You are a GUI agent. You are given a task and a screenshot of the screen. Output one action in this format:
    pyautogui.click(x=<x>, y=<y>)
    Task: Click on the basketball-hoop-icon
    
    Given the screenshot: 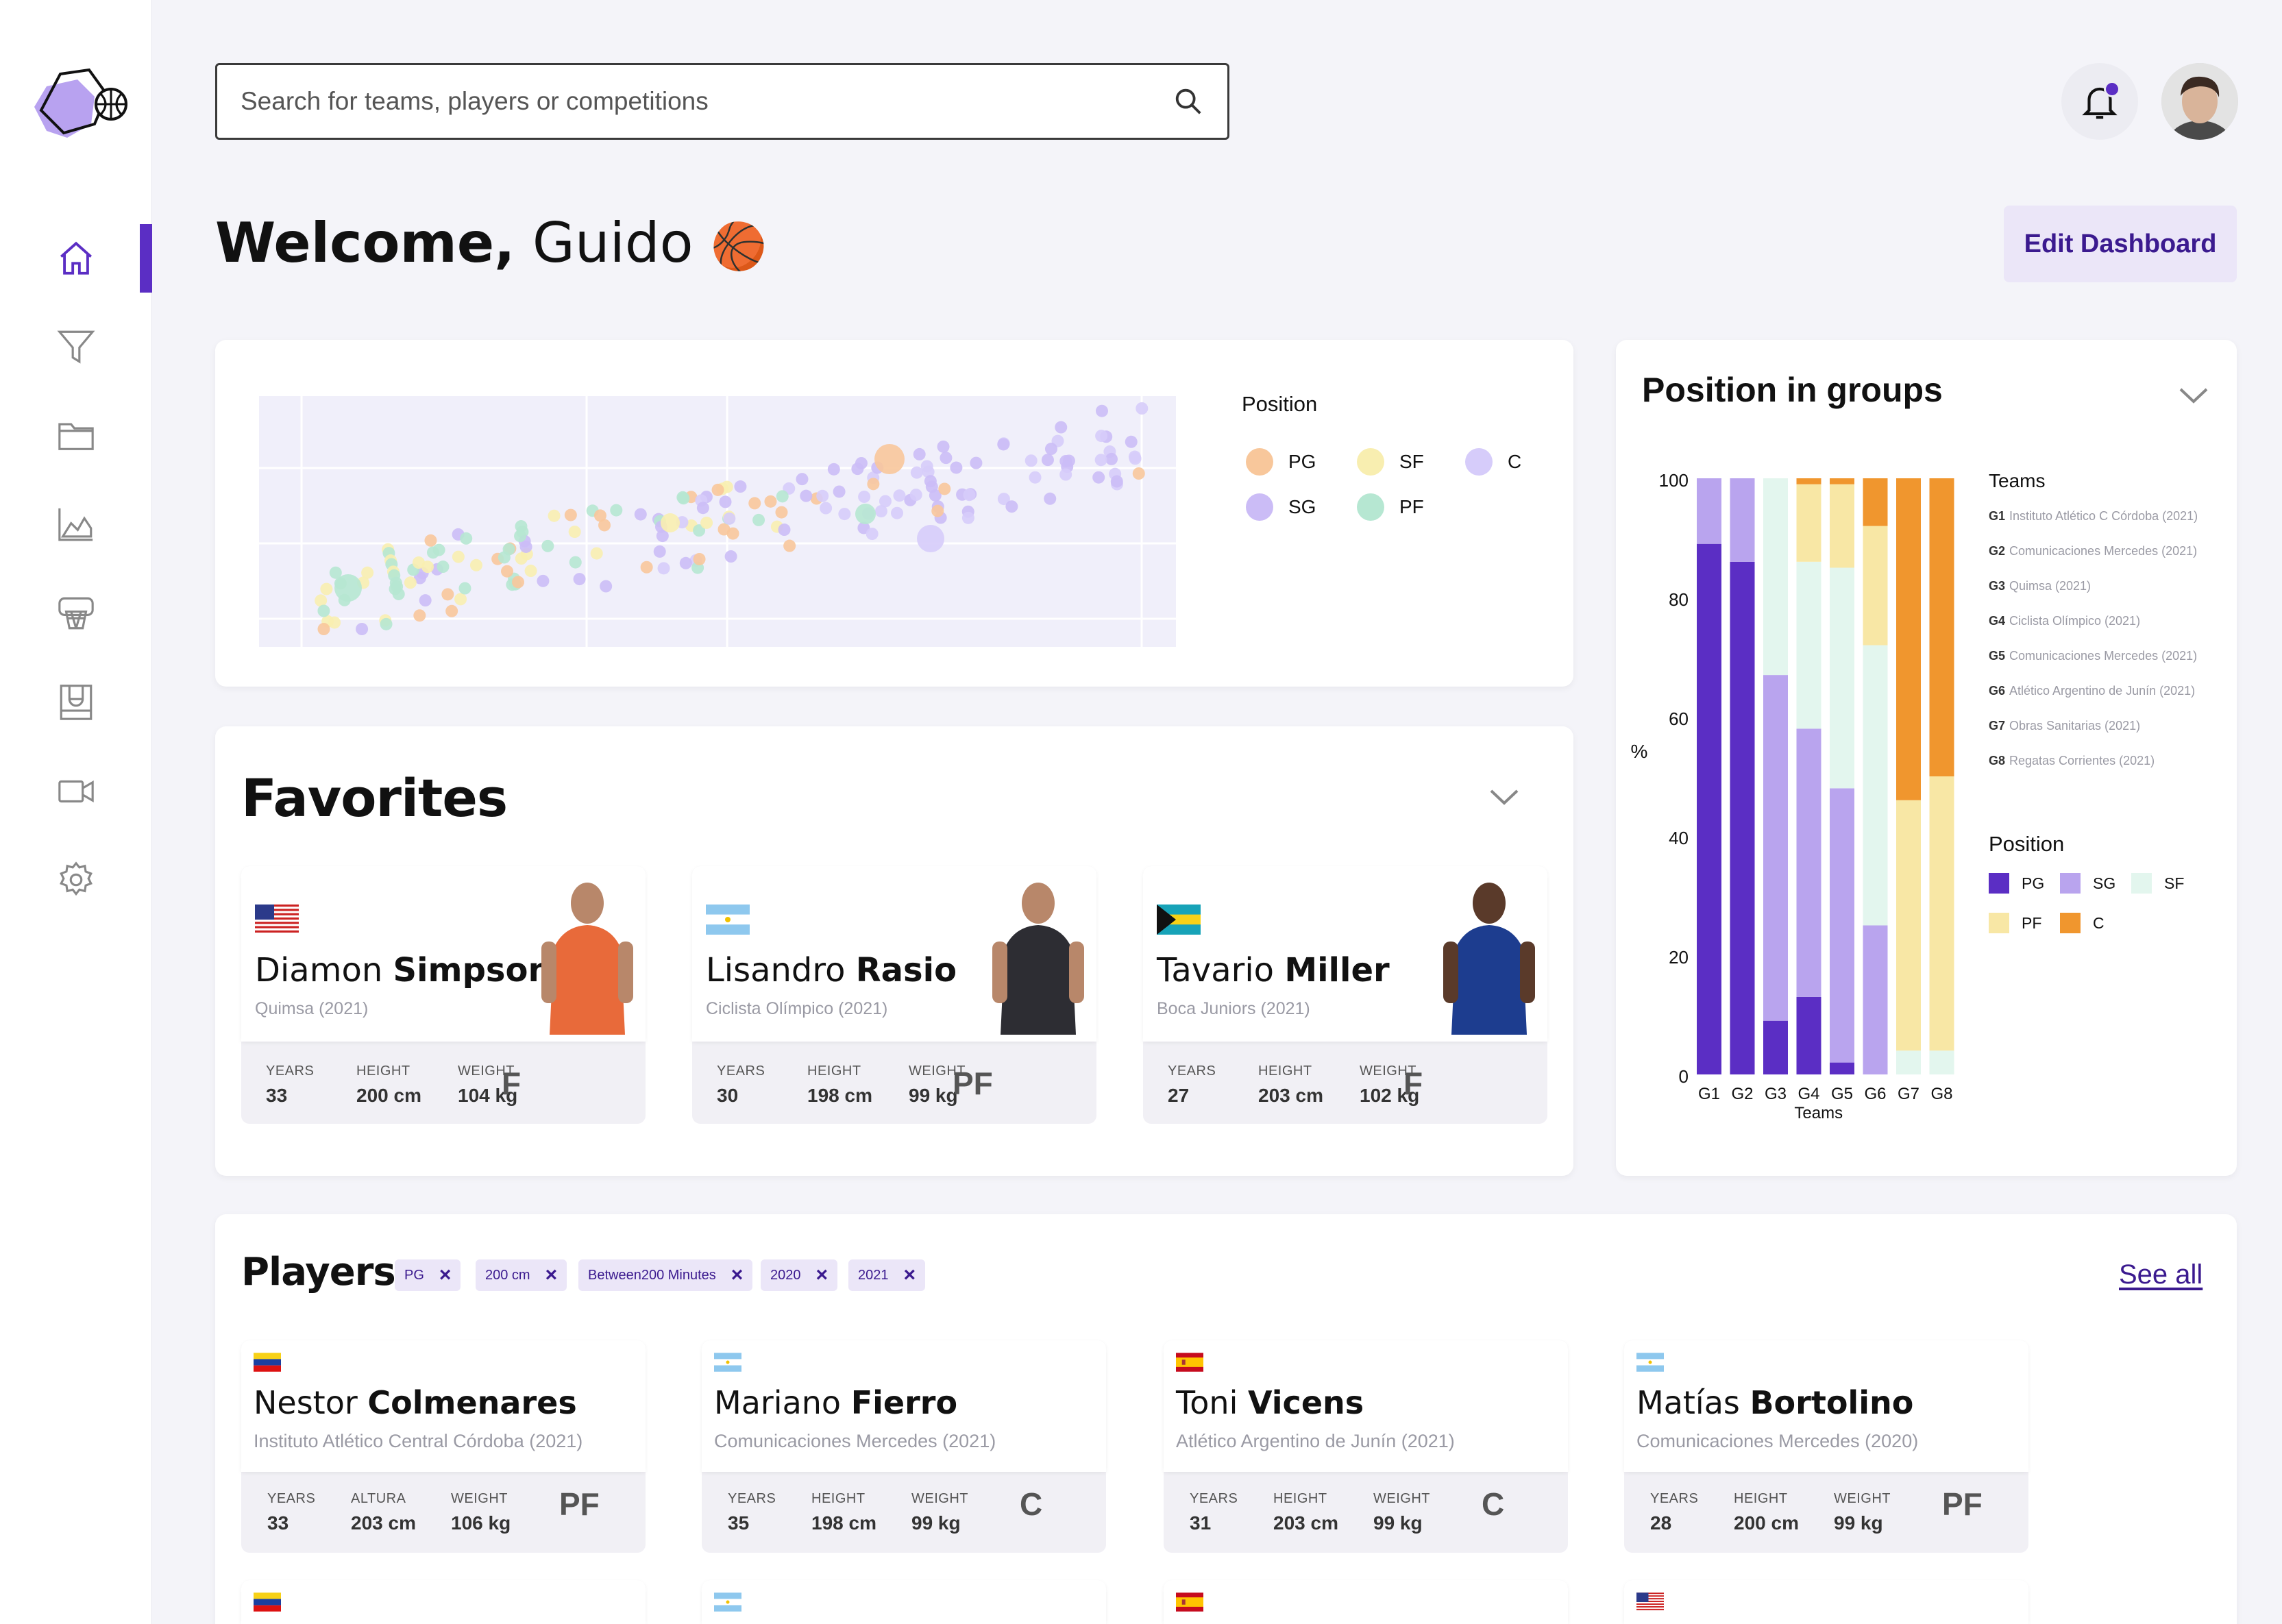 What is the action you would take?
    pyautogui.click(x=76, y=613)
    